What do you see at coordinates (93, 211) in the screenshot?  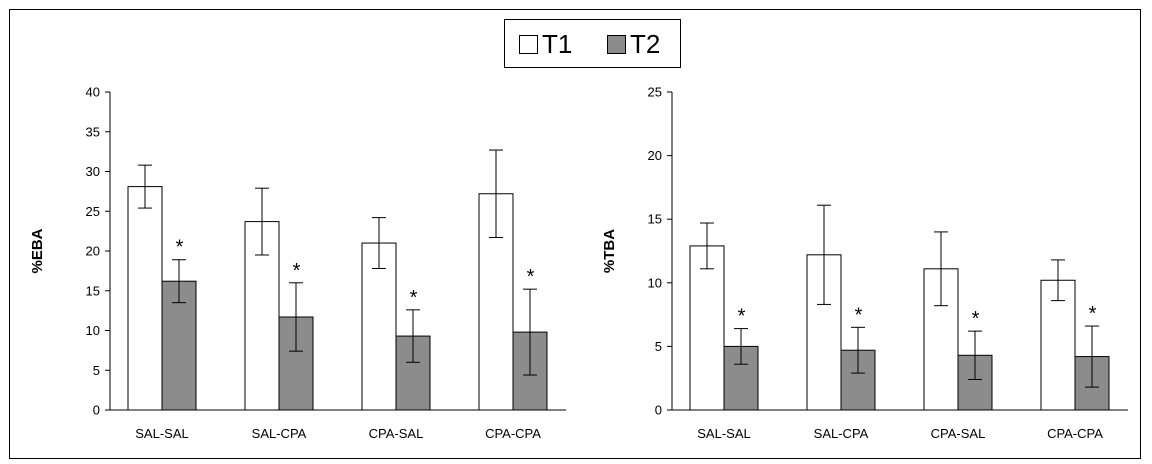 I see `chart1-y-tick-label: 25` at bounding box center [93, 211].